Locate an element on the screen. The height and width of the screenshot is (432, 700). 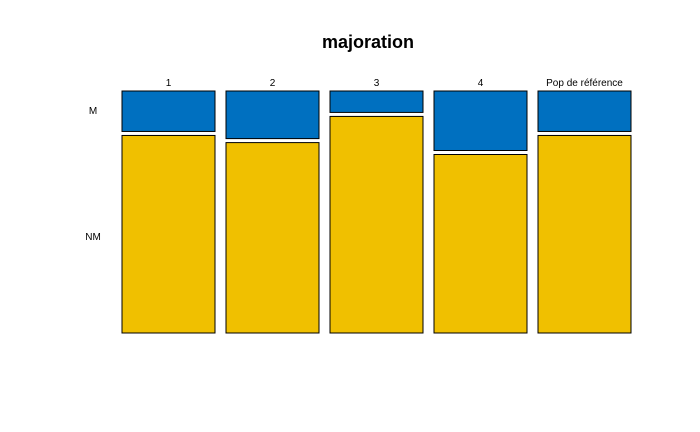
column-label-4: 4 is located at coordinates (481, 83).